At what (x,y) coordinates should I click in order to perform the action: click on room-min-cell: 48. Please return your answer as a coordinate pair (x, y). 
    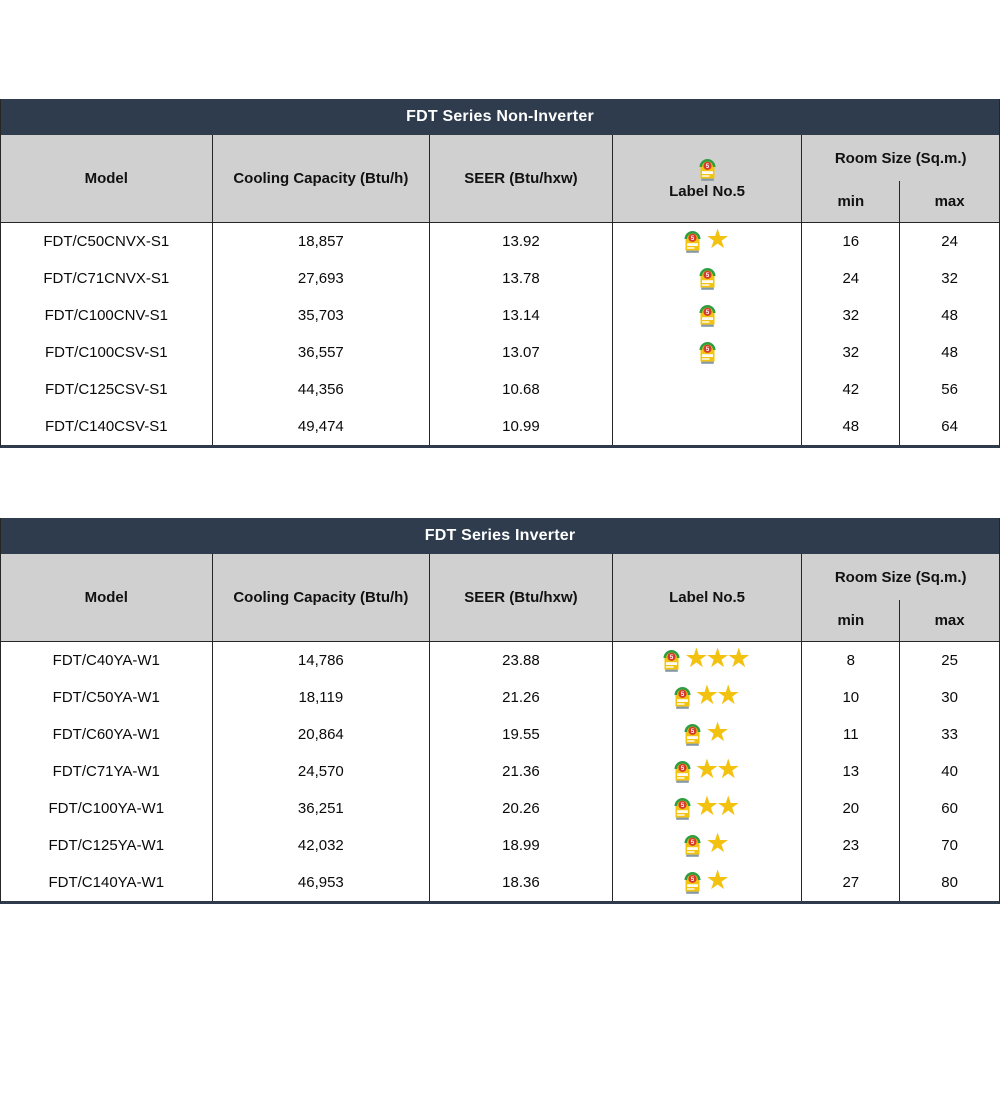
    Looking at the image, I should click on (851, 426).